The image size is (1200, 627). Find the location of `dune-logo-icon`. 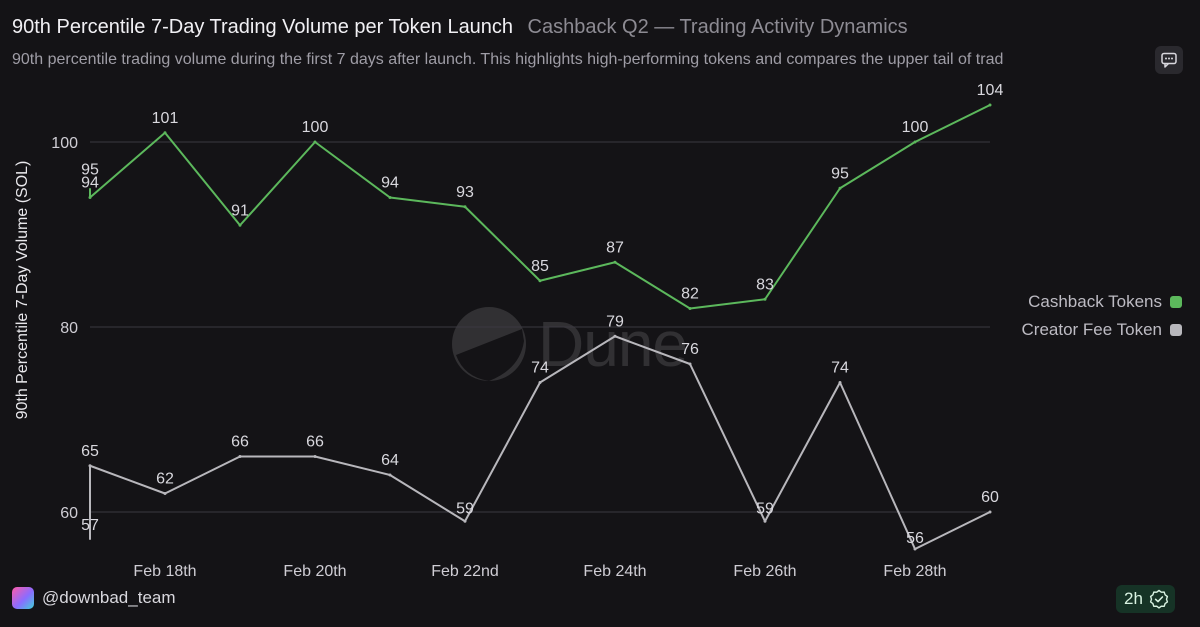

dune-logo-icon is located at coordinates (489, 344).